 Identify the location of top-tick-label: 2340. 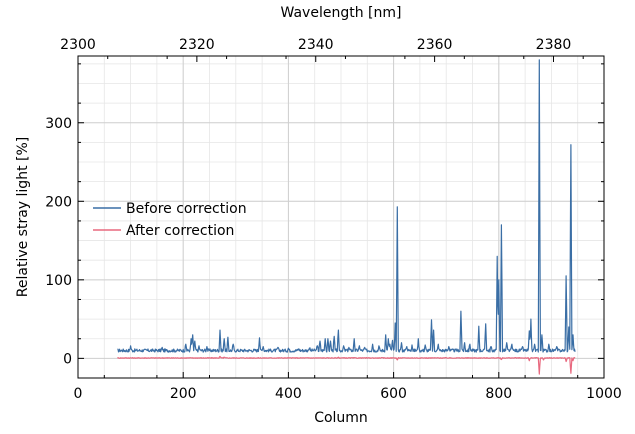
(316, 45).